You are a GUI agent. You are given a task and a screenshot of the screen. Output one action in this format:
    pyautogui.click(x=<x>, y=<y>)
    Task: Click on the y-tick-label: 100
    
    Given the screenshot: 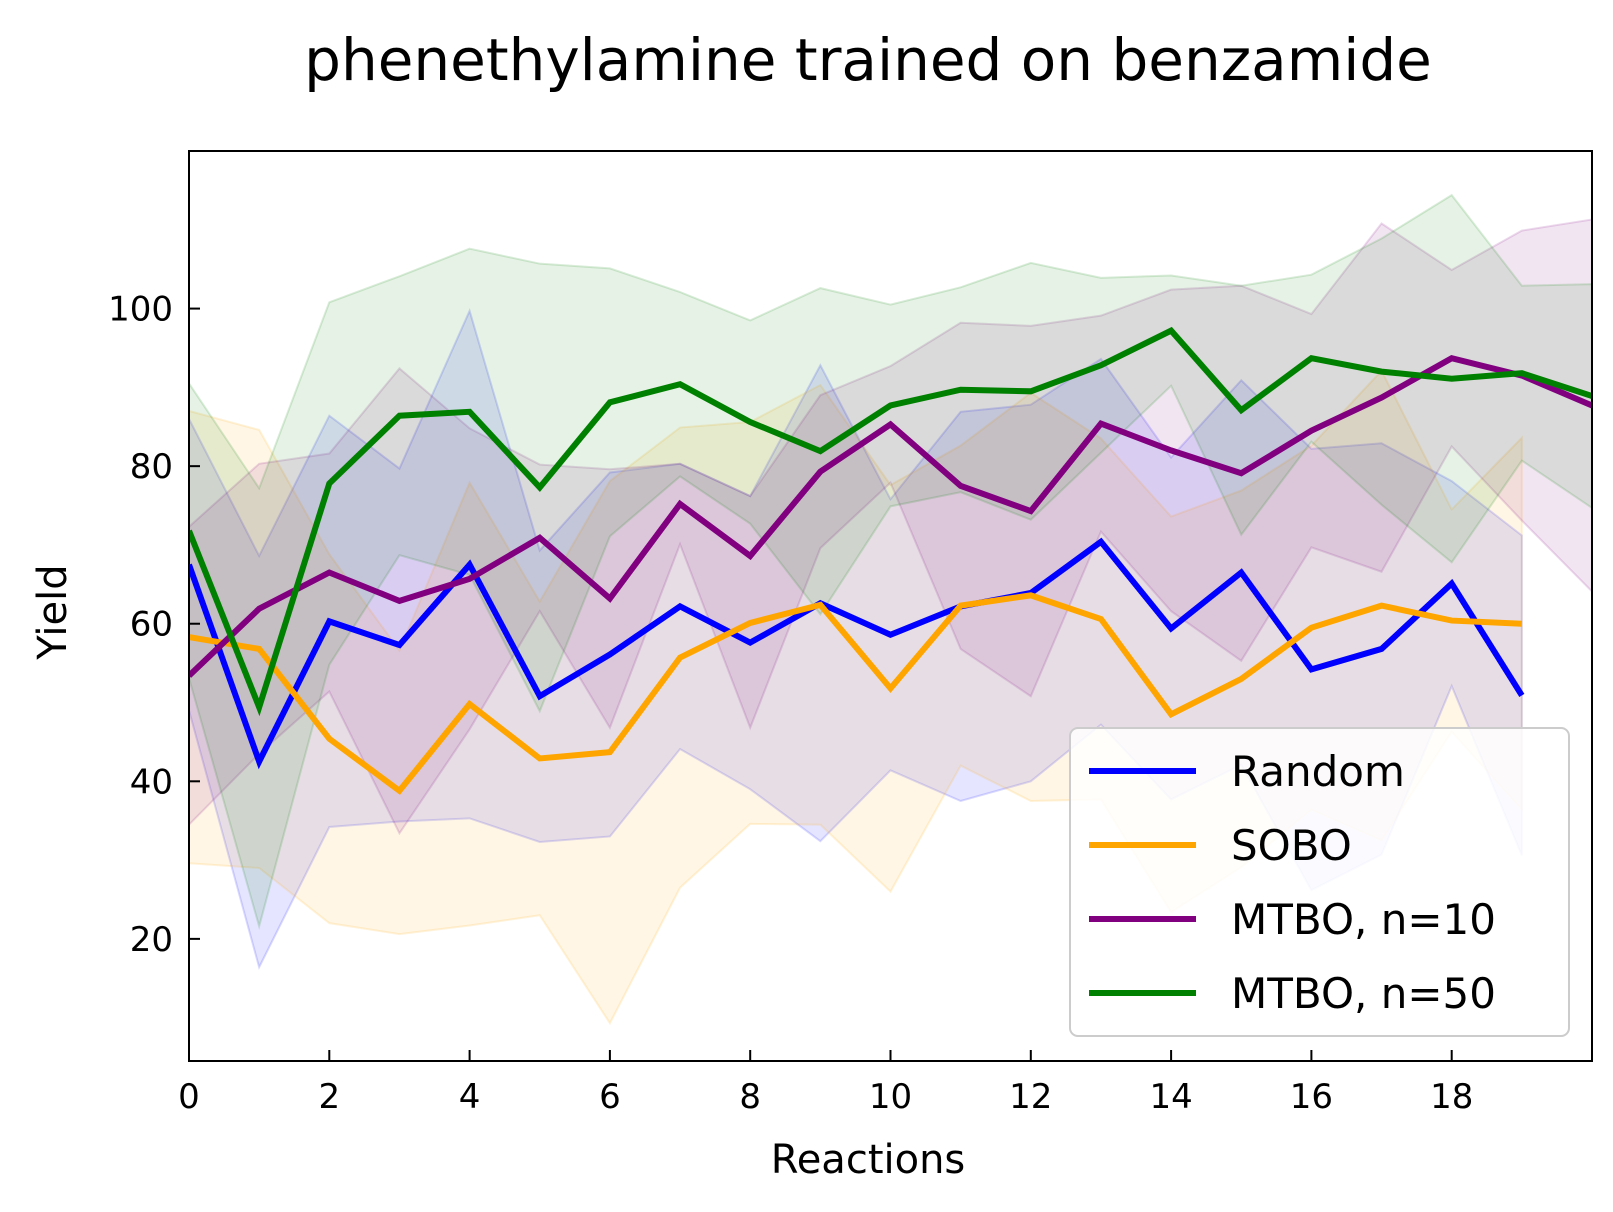 What is the action you would take?
    pyautogui.click(x=140, y=310)
    